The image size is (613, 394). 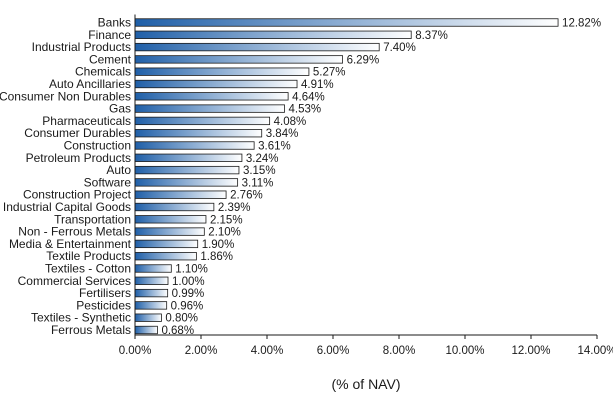 I want to click on x-tick-label: 8.00%, so click(x=399, y=351).